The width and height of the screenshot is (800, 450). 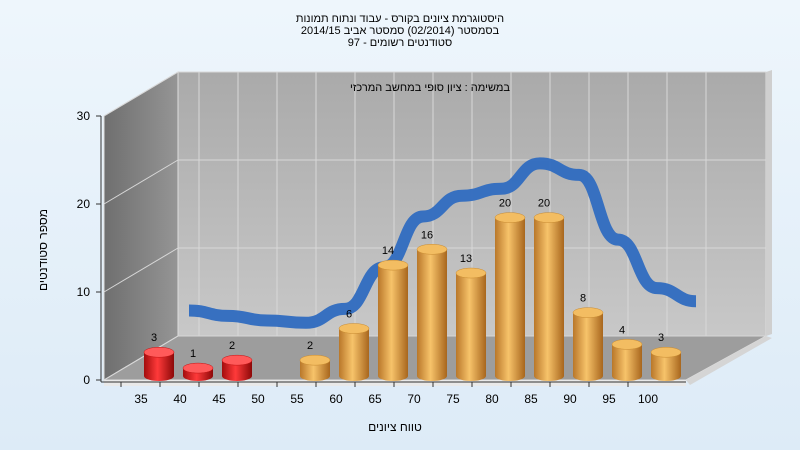 What do you see at coordinates (492, 399) in the screenshot?
I see `x-tick-label: 80` at bounding box center [492, 399].